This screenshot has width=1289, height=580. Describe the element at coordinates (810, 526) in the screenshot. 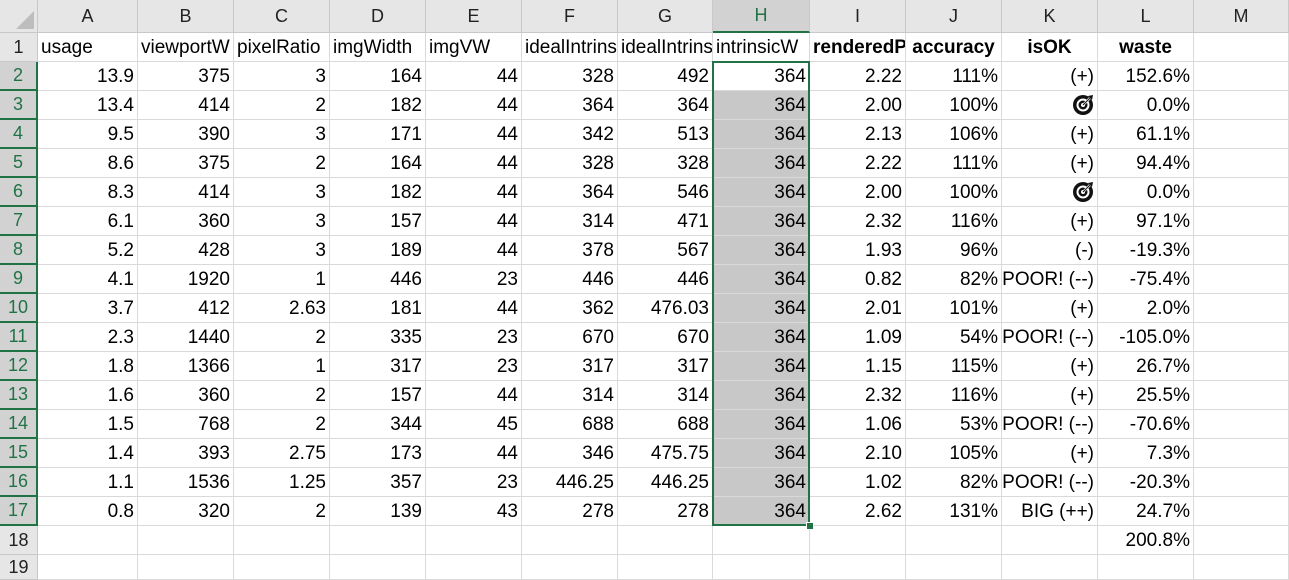

I see `fill-handle` at that location.